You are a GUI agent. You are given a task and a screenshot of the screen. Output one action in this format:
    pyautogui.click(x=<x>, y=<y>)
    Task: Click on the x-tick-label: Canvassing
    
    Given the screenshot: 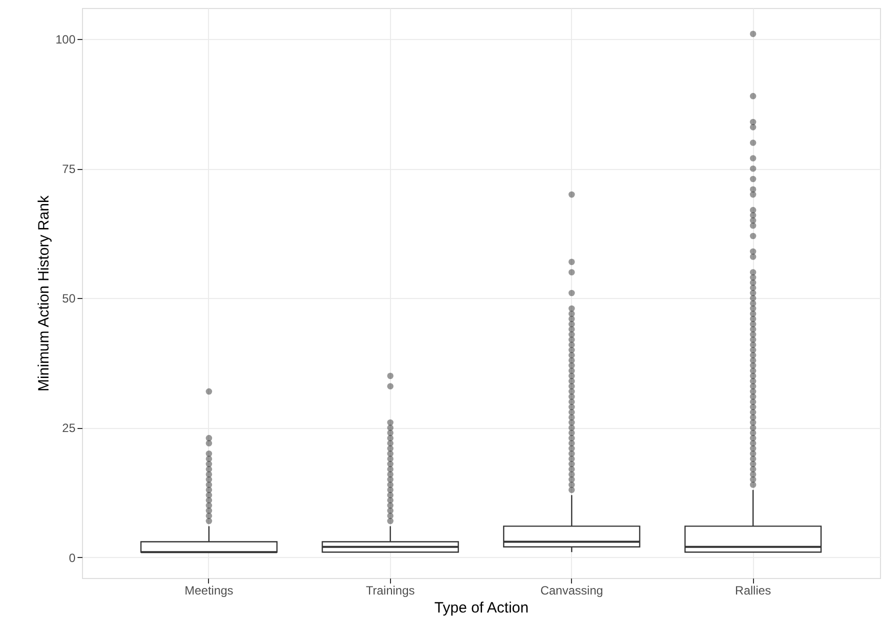 What is the action you would take?
    pyautogui.click(x=572, y=591)
    